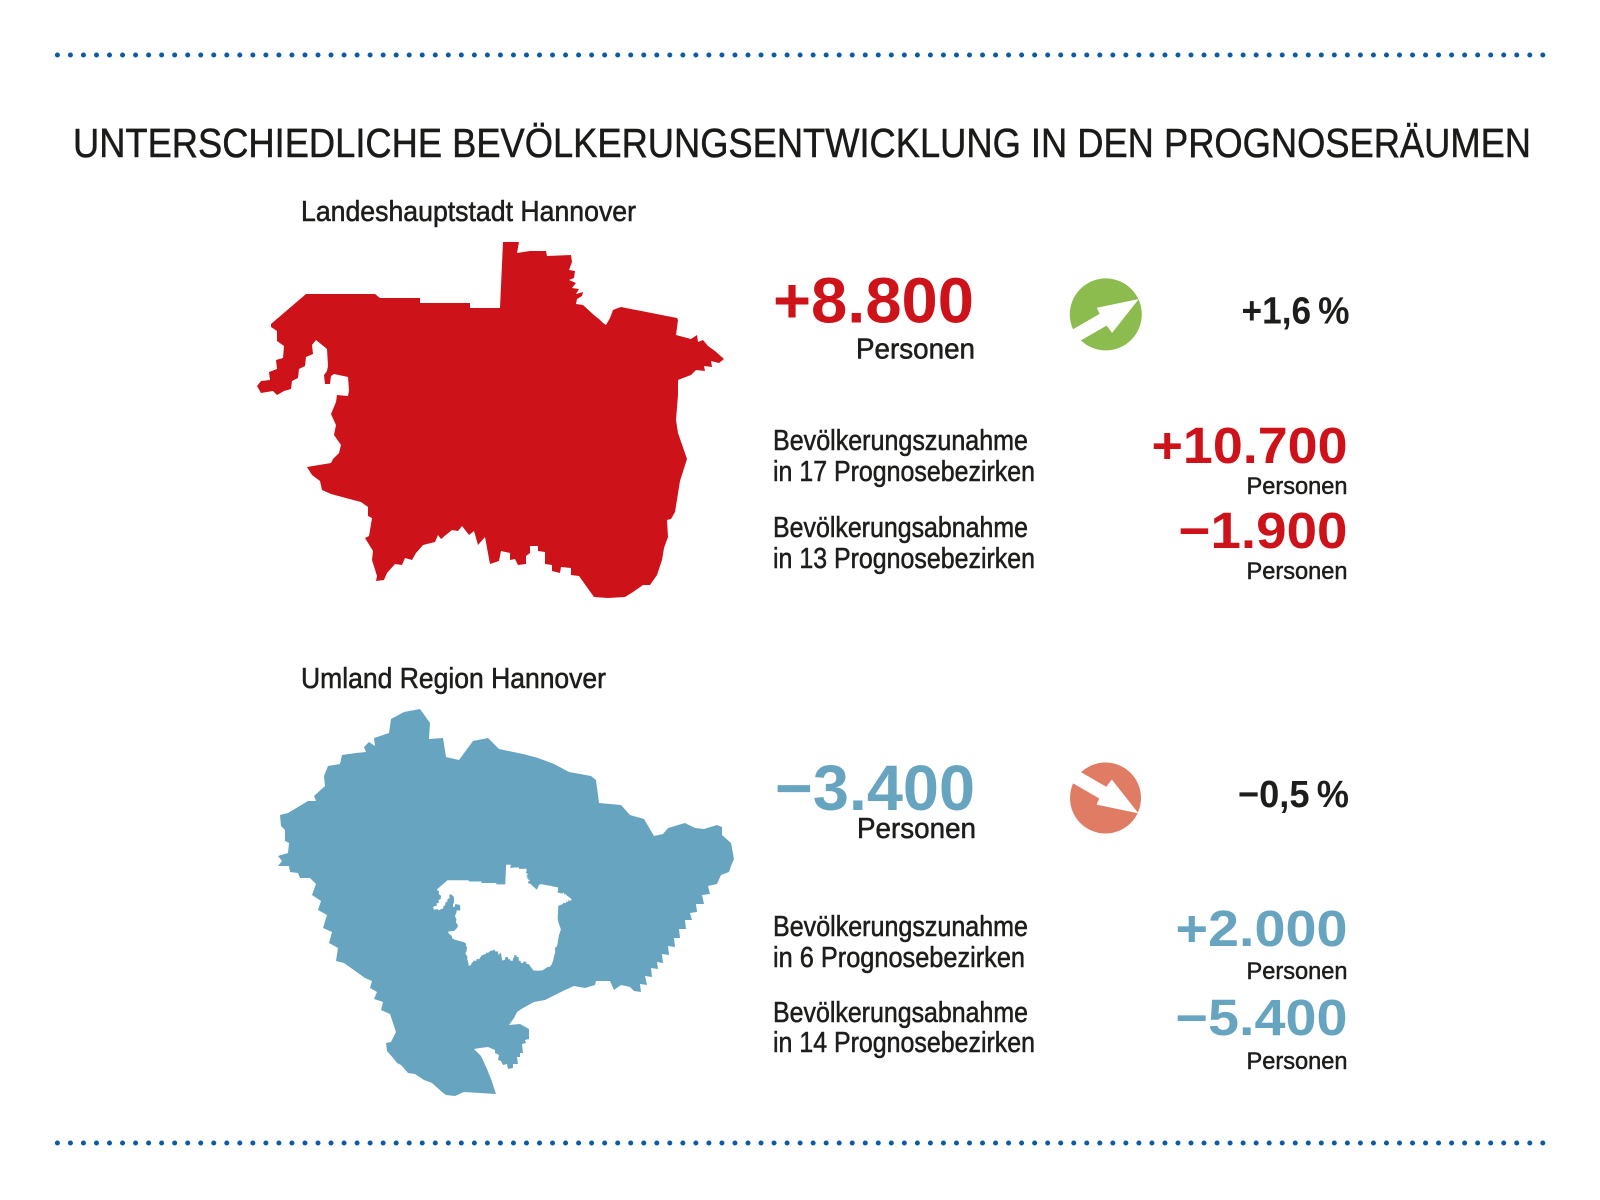 This screenshot has height=1200, width=1600. Describe the element at coordinates (1250, 445) in the screenshot. I see `svg-text: +10.700` at that location.